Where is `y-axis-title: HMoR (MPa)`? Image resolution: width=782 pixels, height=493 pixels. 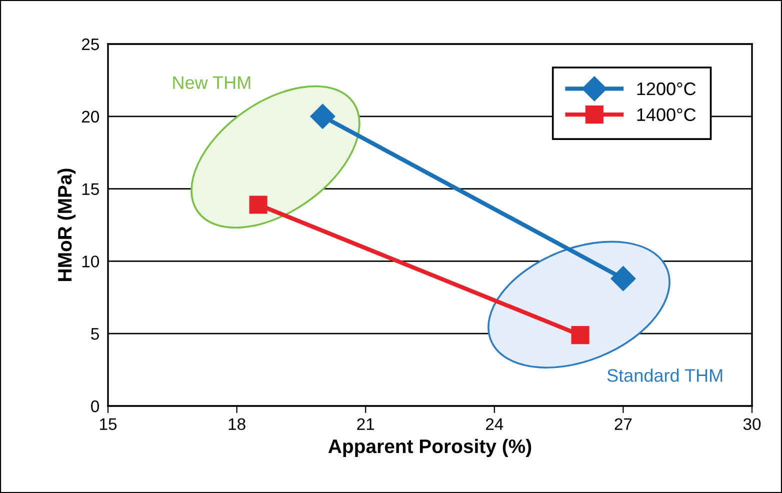
y-axis-title: HMoR (MPa) is located at coordinates (66, 224).